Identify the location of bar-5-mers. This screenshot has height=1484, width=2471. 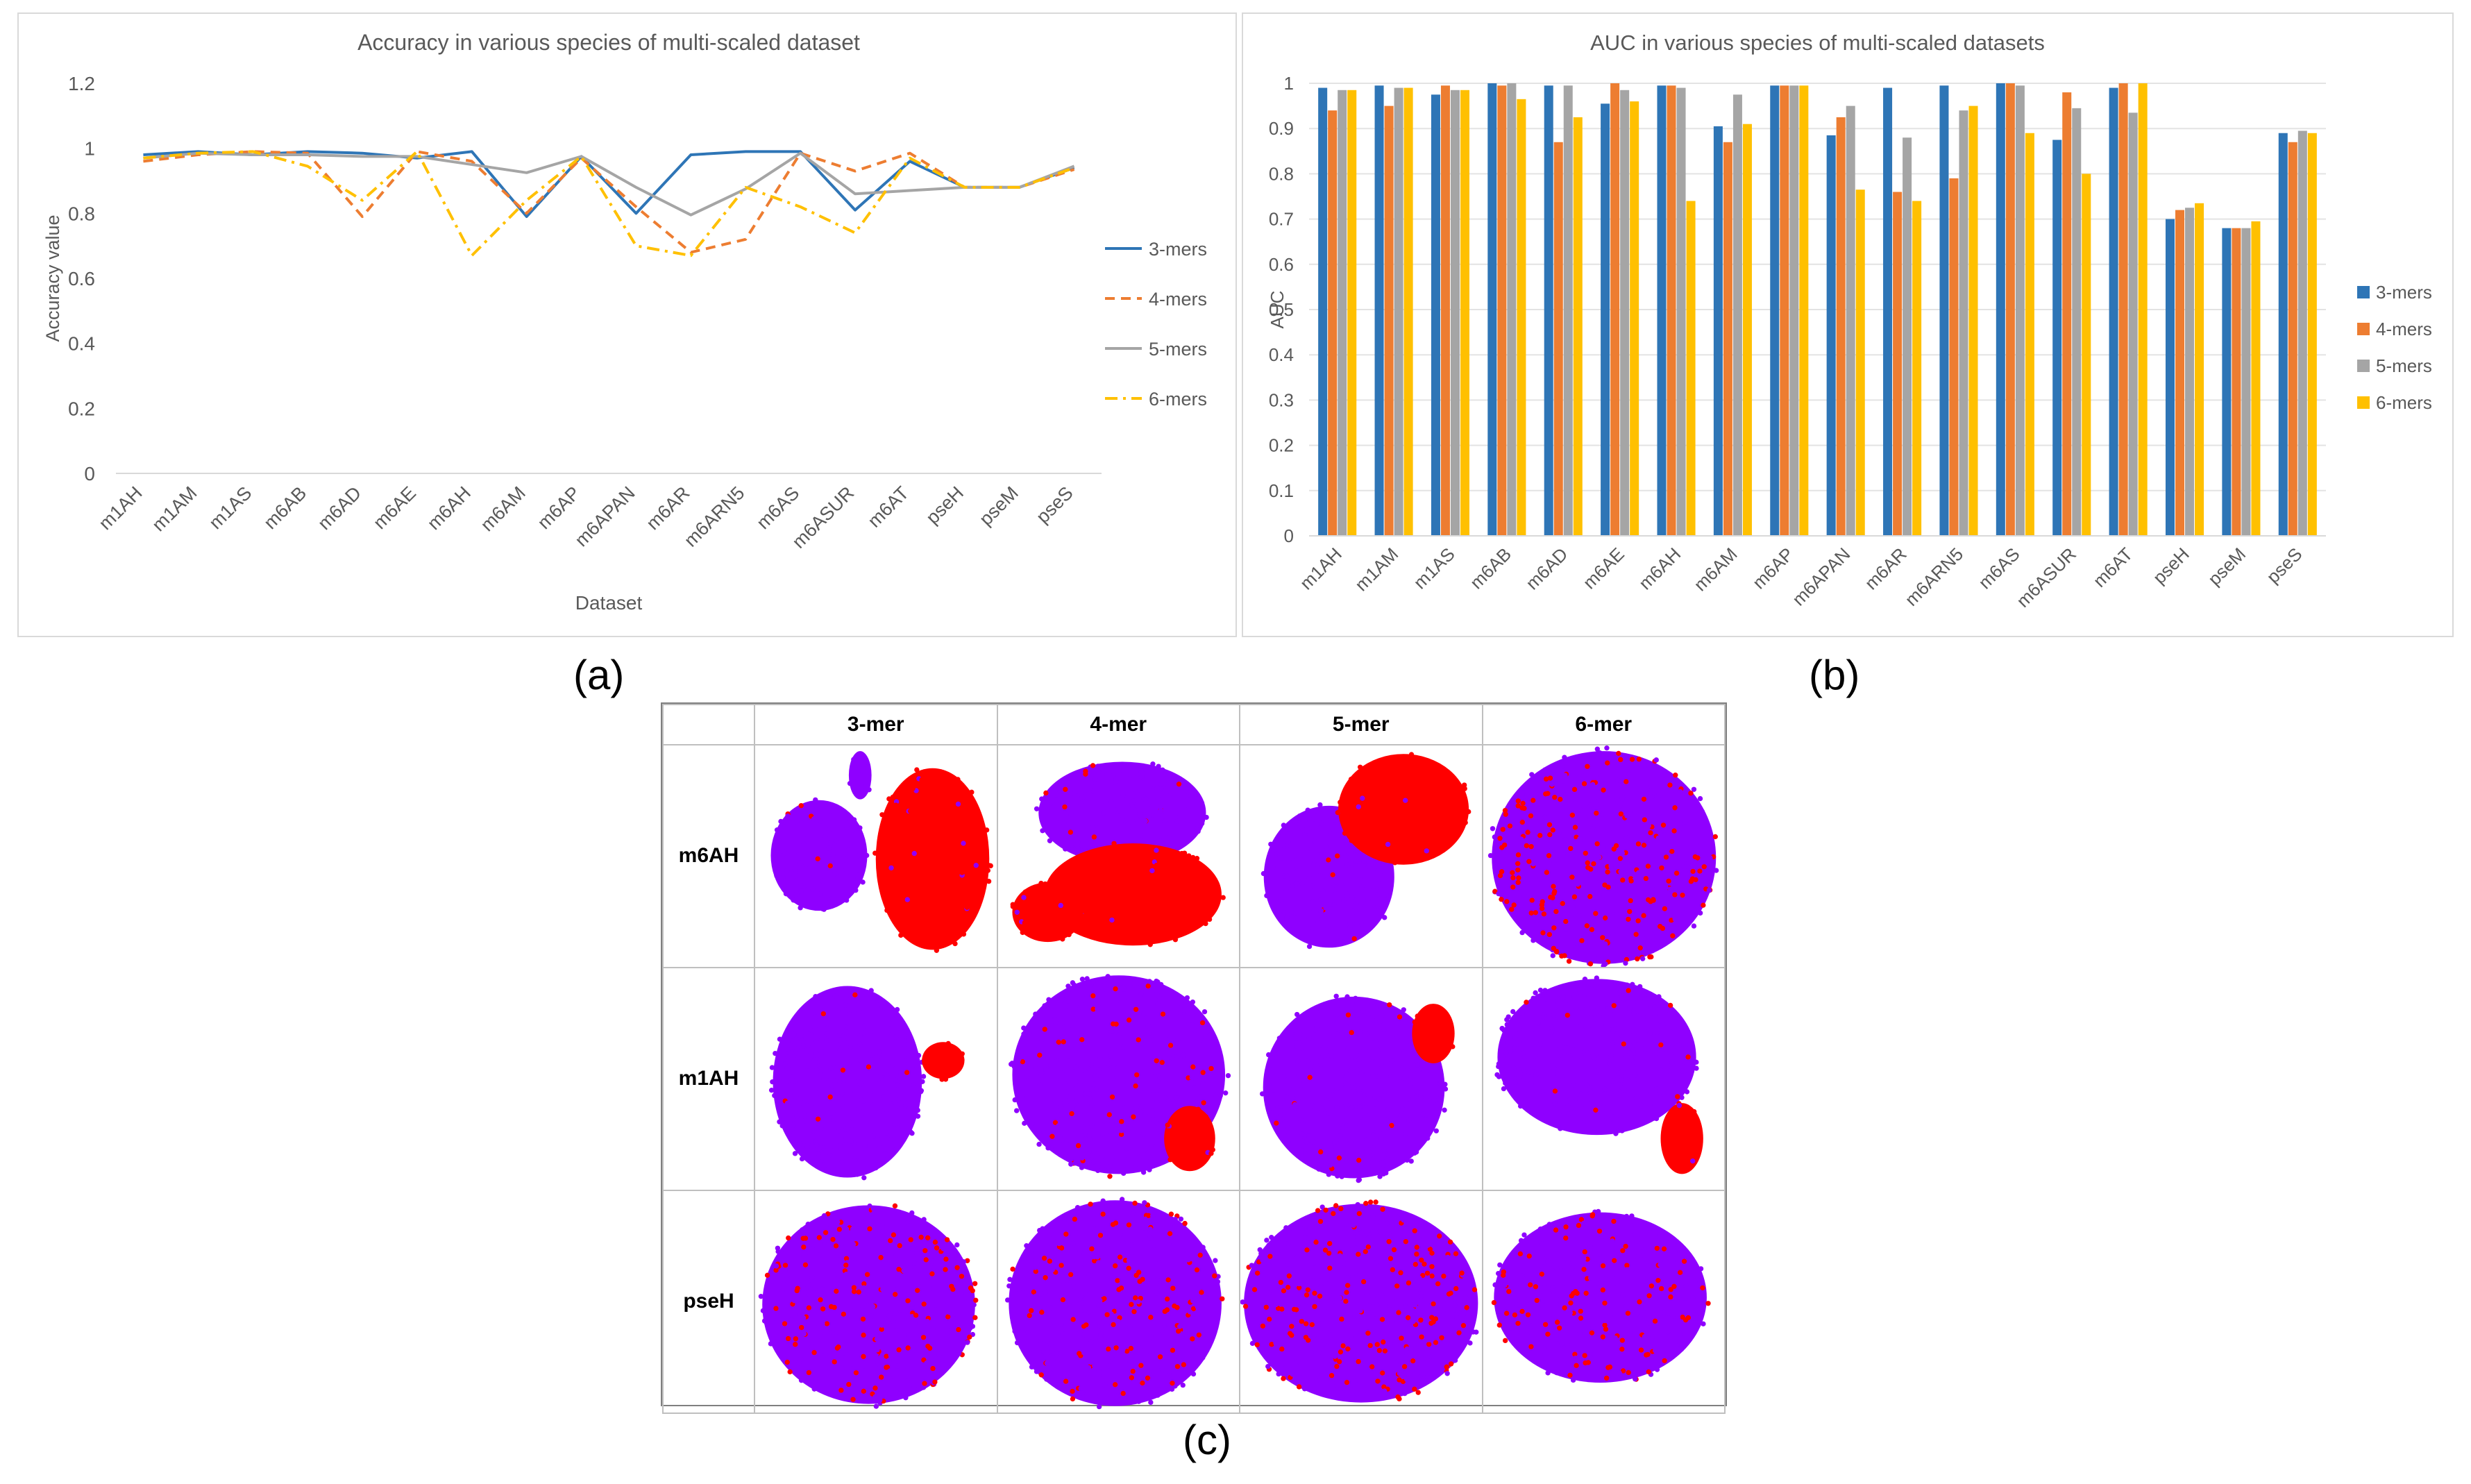
(1512, 309).